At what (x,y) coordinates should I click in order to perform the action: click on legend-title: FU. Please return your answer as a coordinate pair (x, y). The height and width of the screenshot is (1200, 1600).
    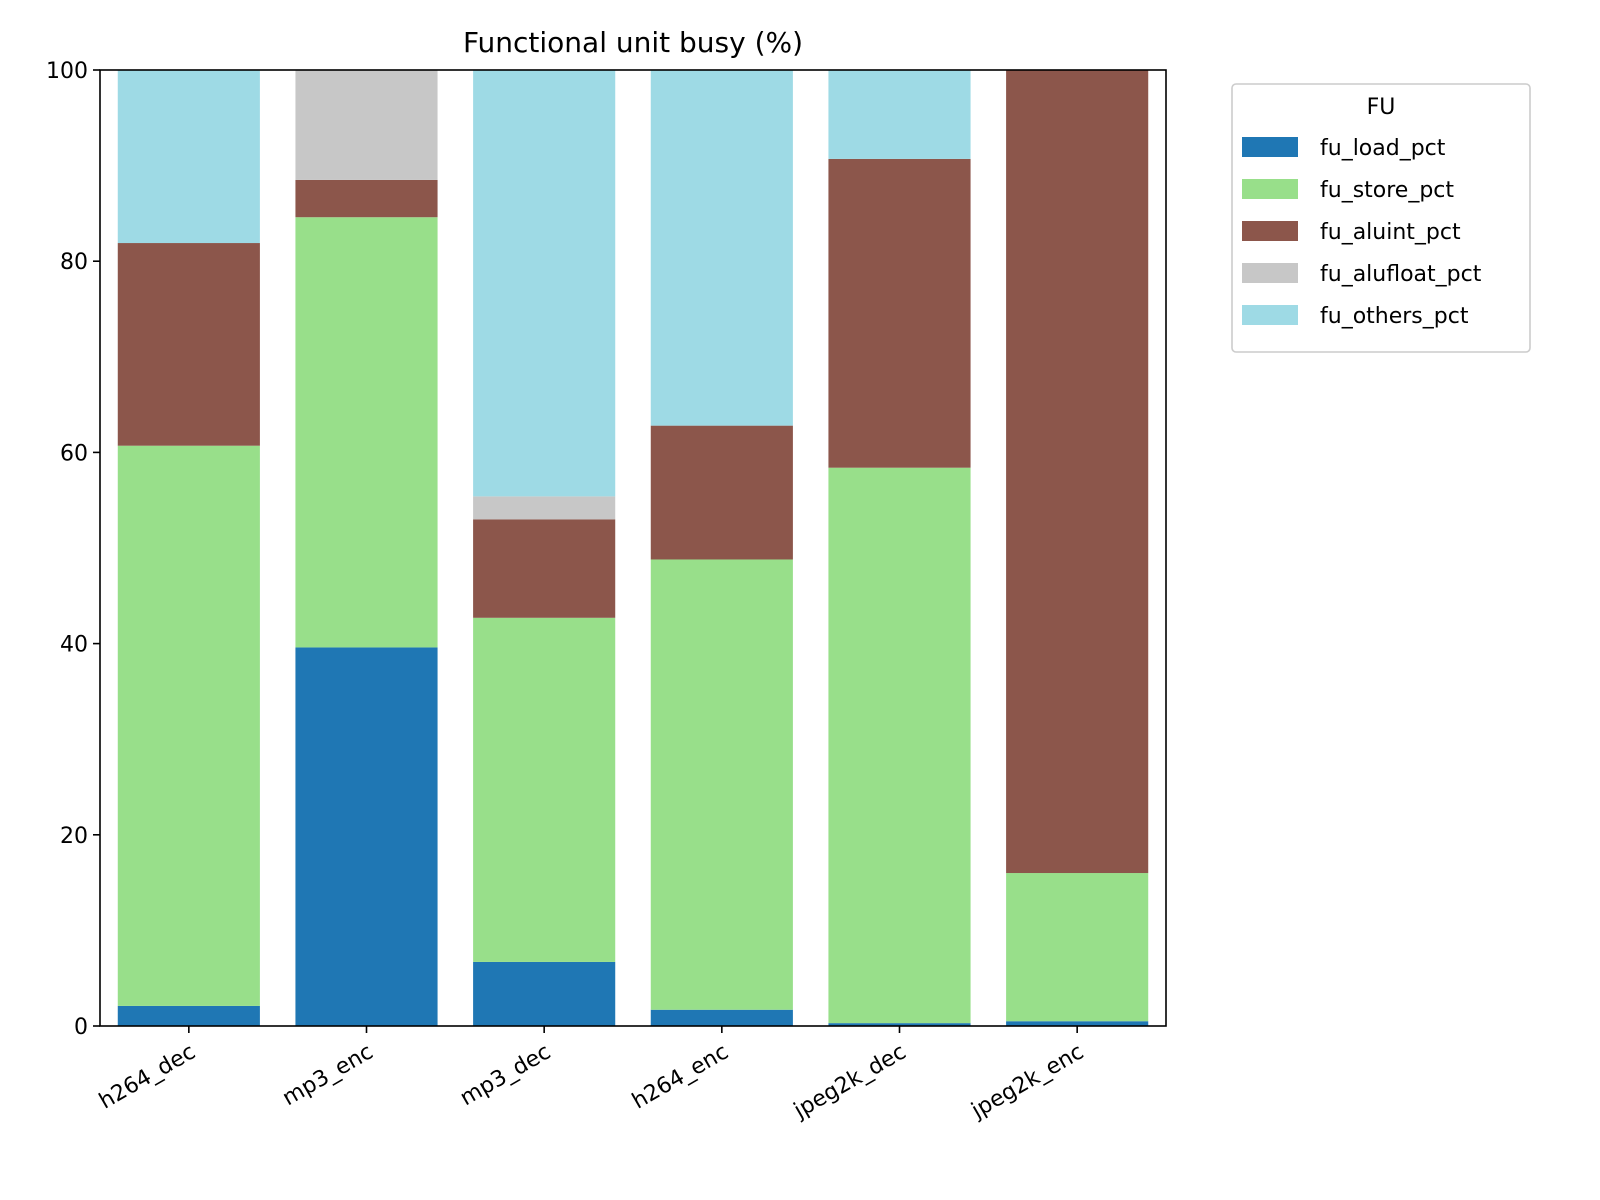
    Looking at the image, I should click on (1381, 107).